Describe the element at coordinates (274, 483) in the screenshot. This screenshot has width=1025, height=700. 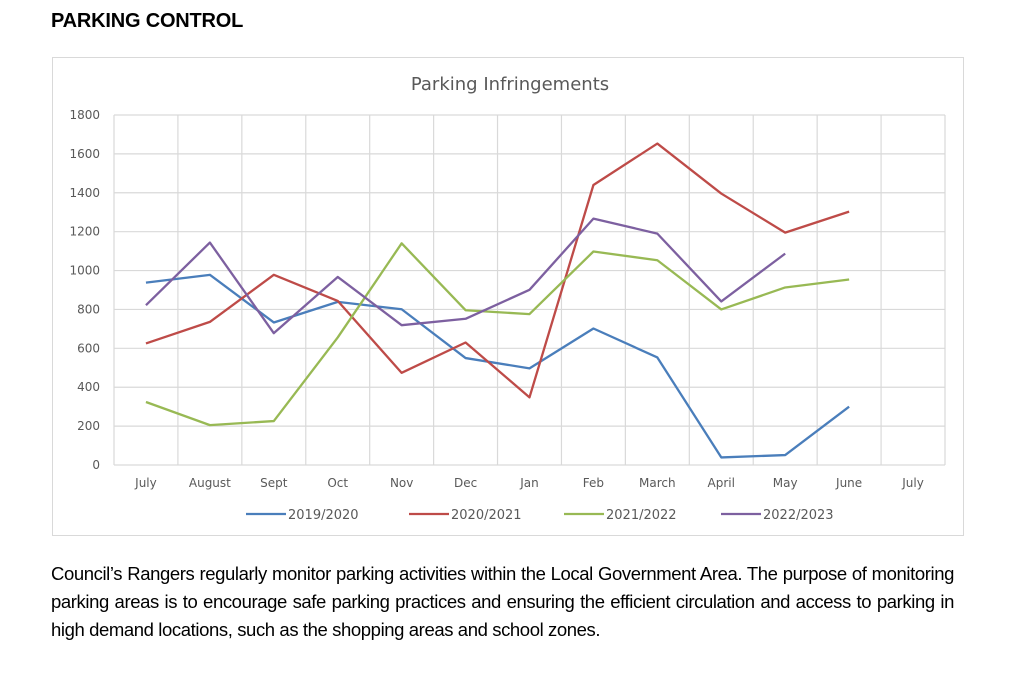
I see `x-tick-label: Sept` at that location.